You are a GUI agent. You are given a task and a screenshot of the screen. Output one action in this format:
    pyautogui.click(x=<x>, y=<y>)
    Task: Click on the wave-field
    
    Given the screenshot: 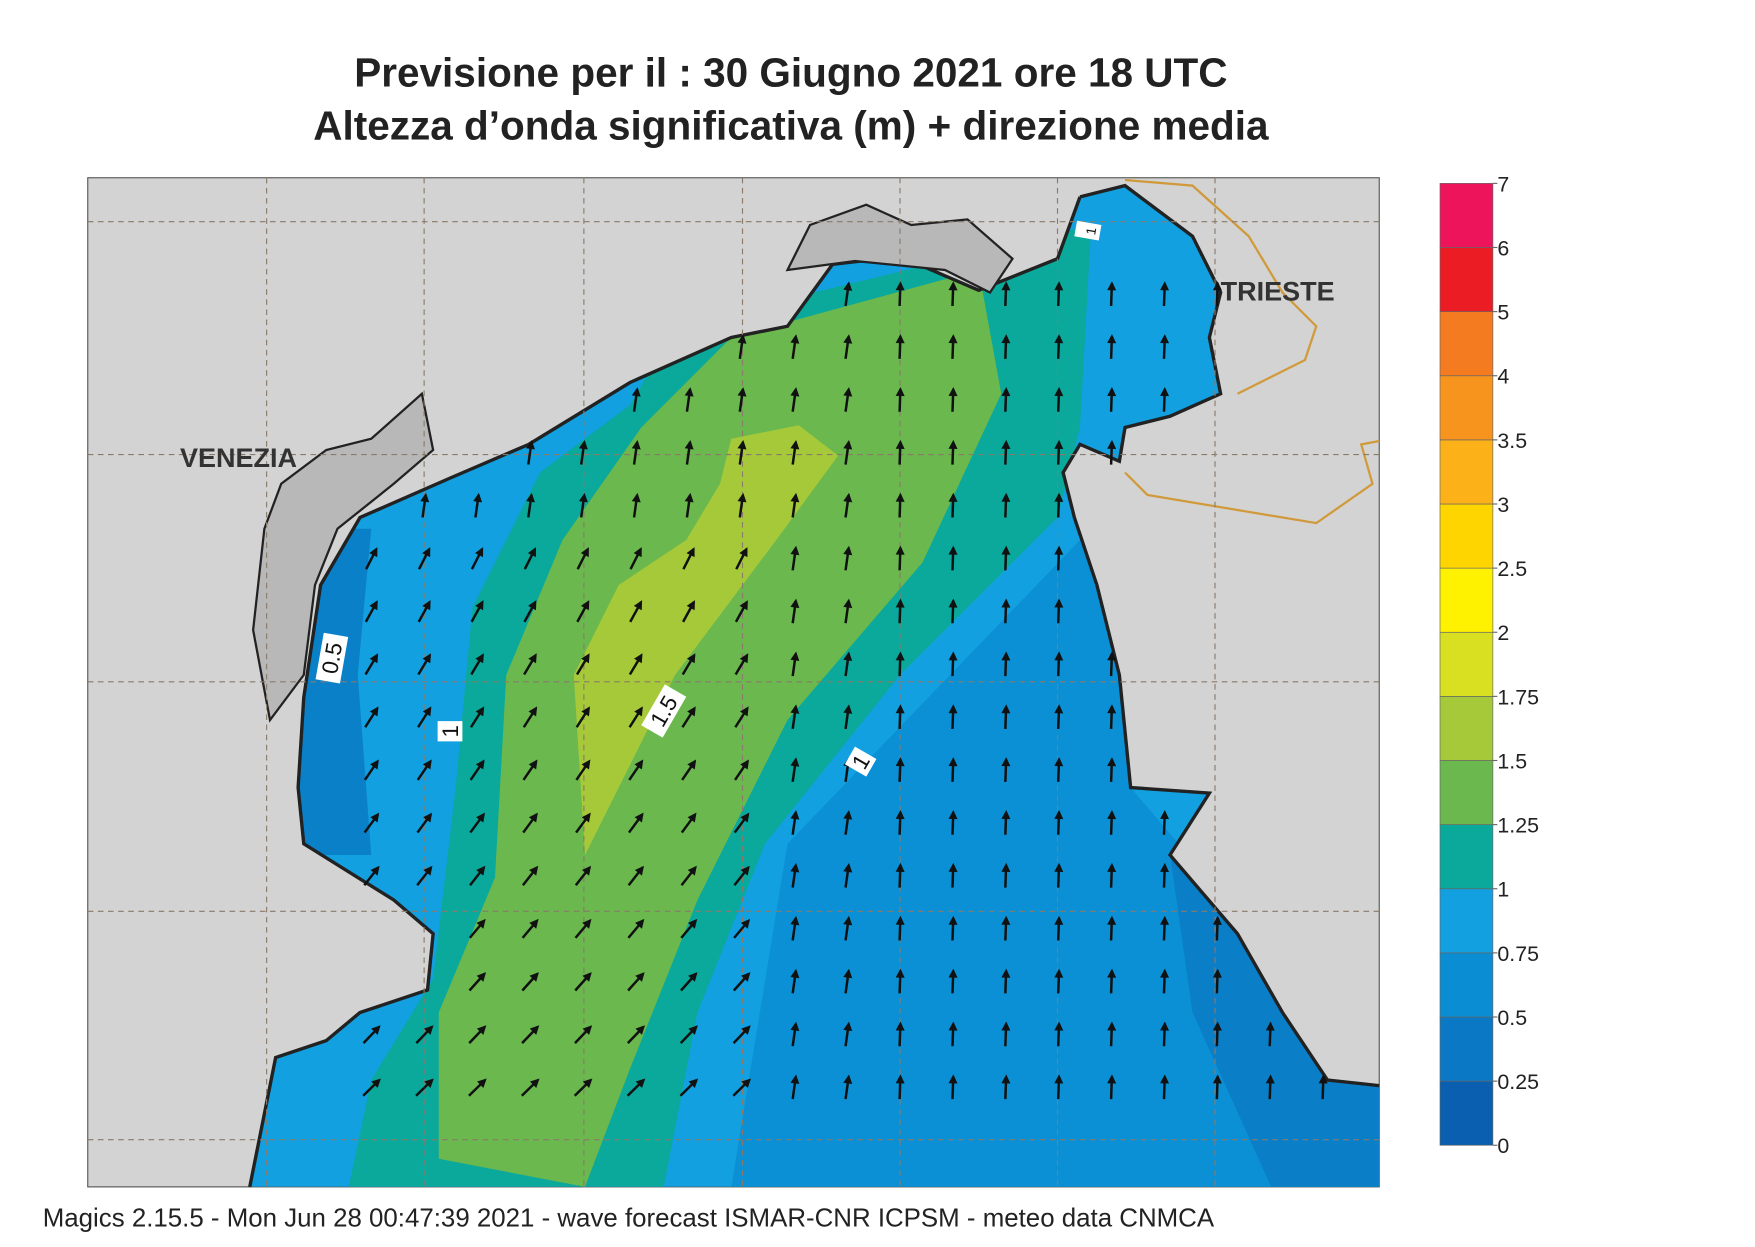 What is the action you would take?
    pyautogui.click(x=1275, y=1021)
    